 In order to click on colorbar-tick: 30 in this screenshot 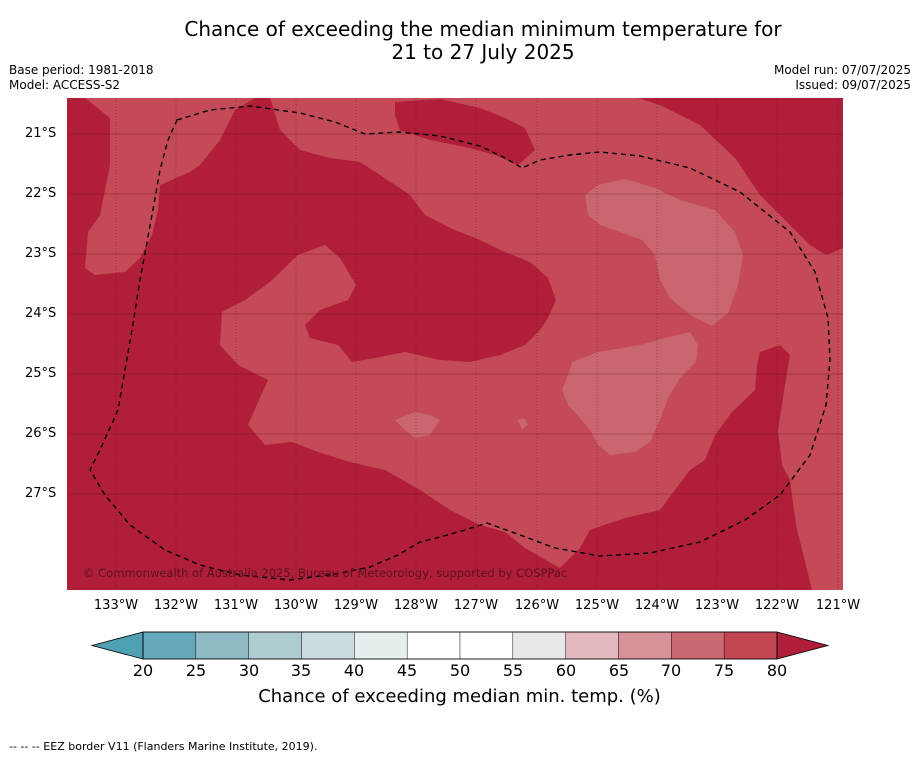, I will do `click(249, 670)`.